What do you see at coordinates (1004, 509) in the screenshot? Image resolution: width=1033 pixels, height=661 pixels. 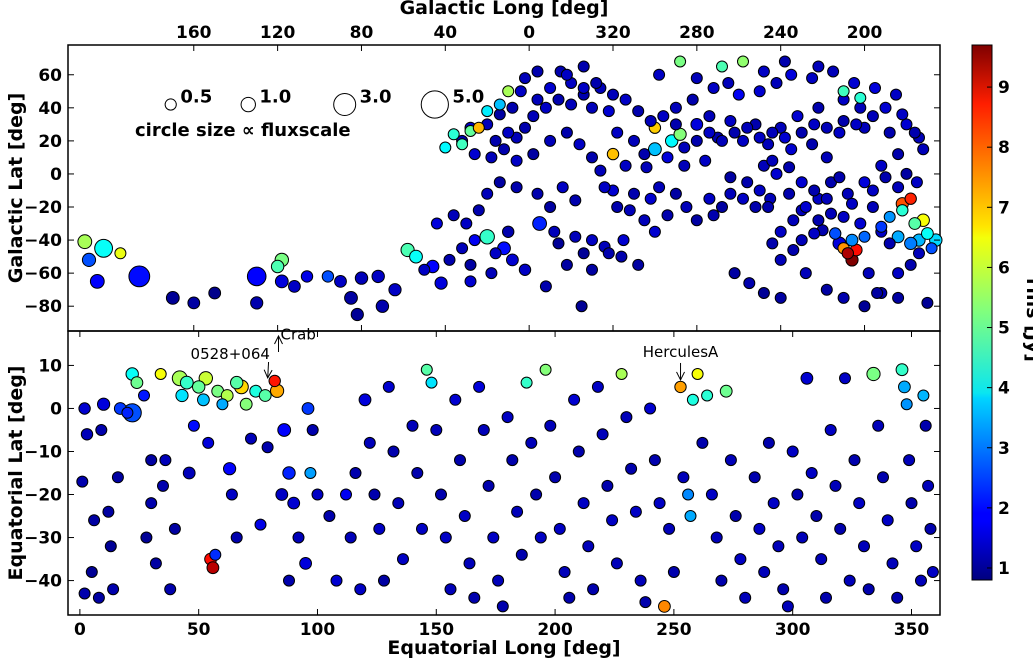 I see `colorbar-tick-label: 2` at bounding box center [1004, 509].